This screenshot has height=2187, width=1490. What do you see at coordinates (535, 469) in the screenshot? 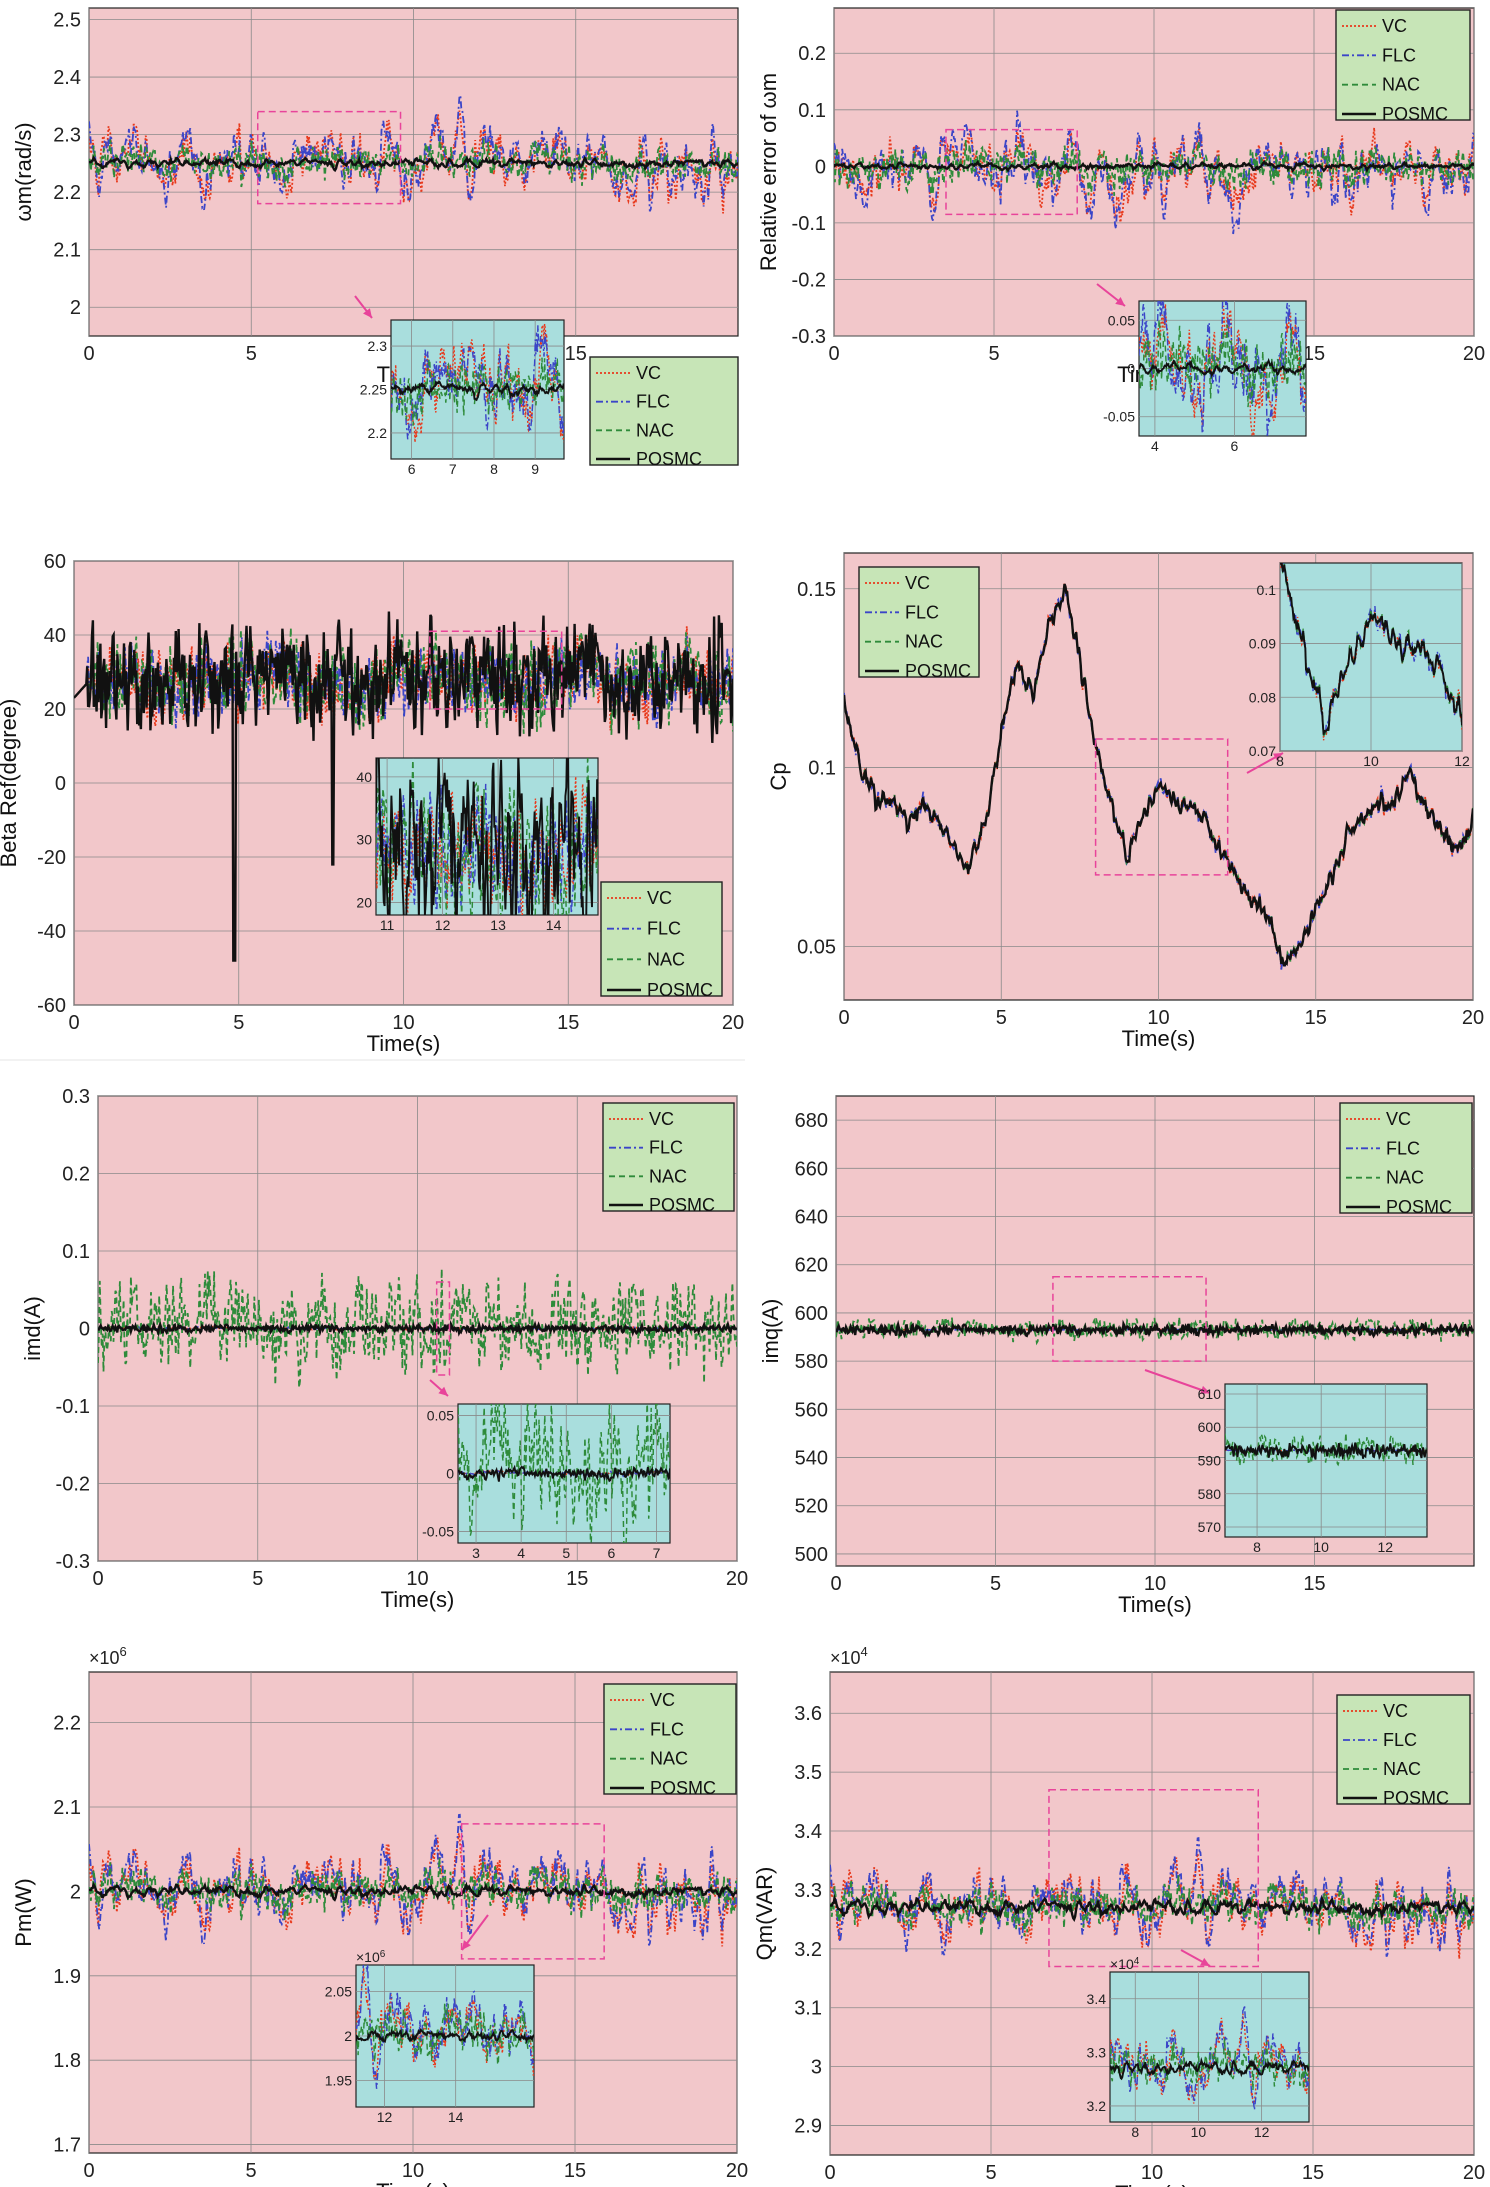
I see `x-tick-label: 9` at bounding box center [535, 469].